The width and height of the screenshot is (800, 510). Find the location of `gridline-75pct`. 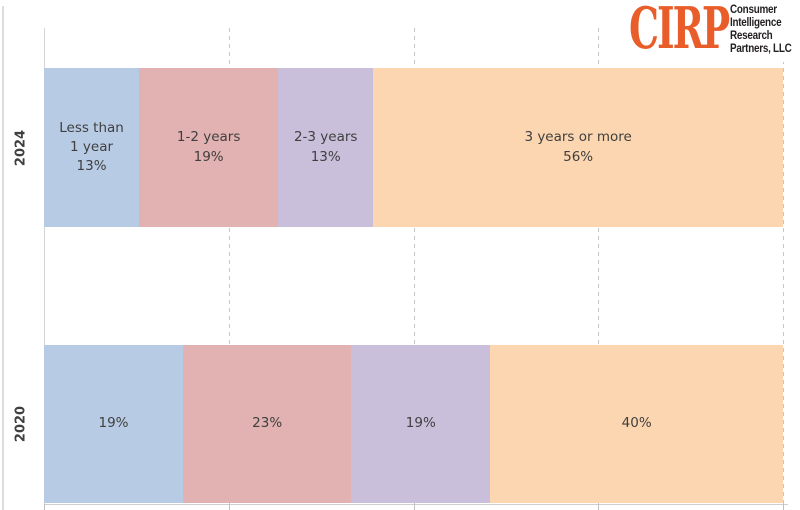

gridline-75pct is located at coordinates (599, 266).